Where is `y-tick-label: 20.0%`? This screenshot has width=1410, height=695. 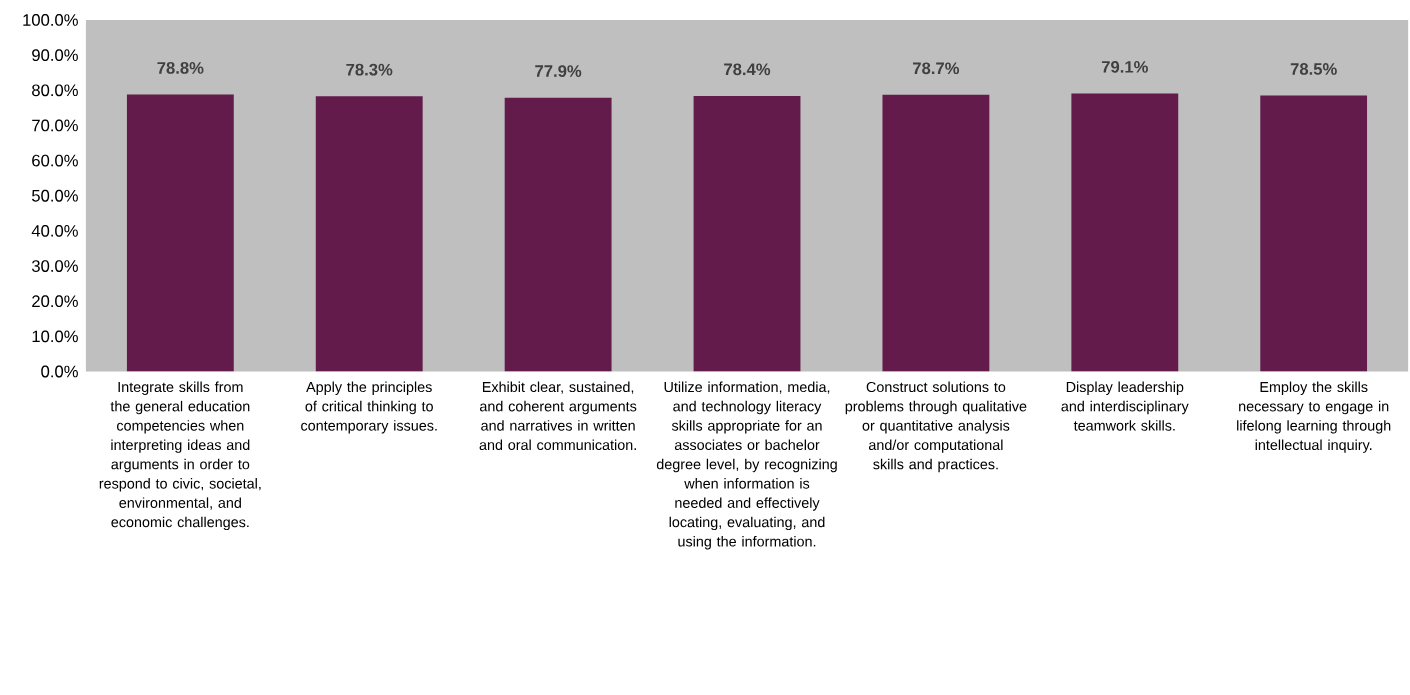
y-tick-label: 20.0% is located at coordinates (55, 301).